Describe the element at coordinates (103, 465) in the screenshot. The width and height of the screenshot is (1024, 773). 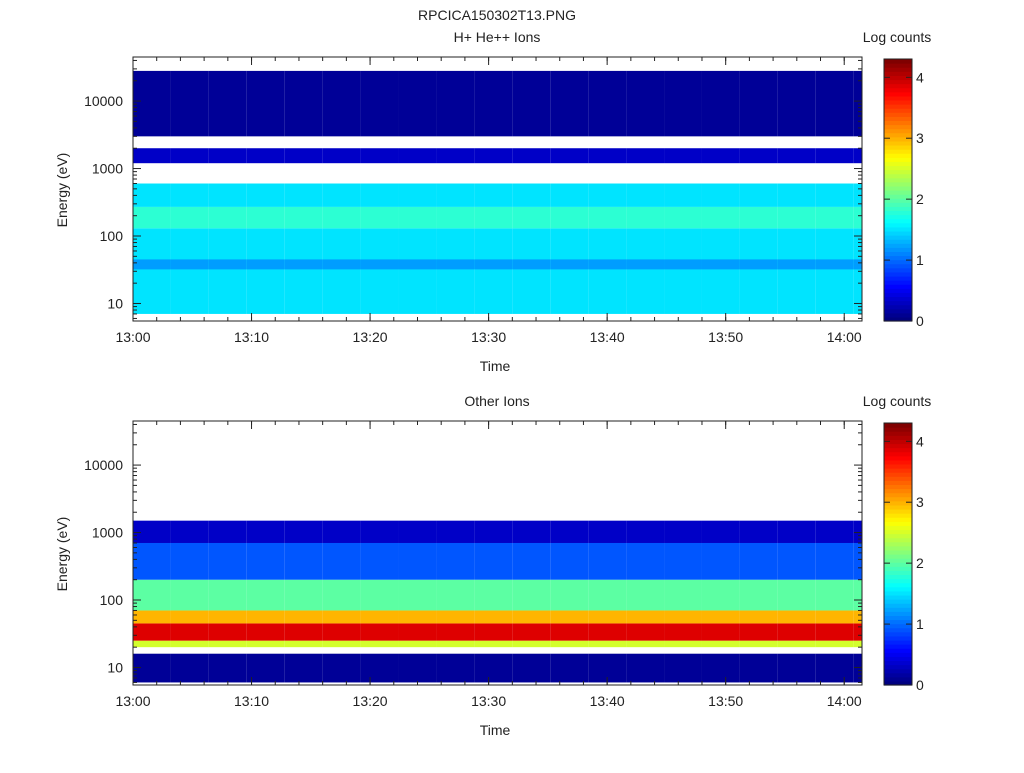
I see `y-tick-label: 10000` at that location.